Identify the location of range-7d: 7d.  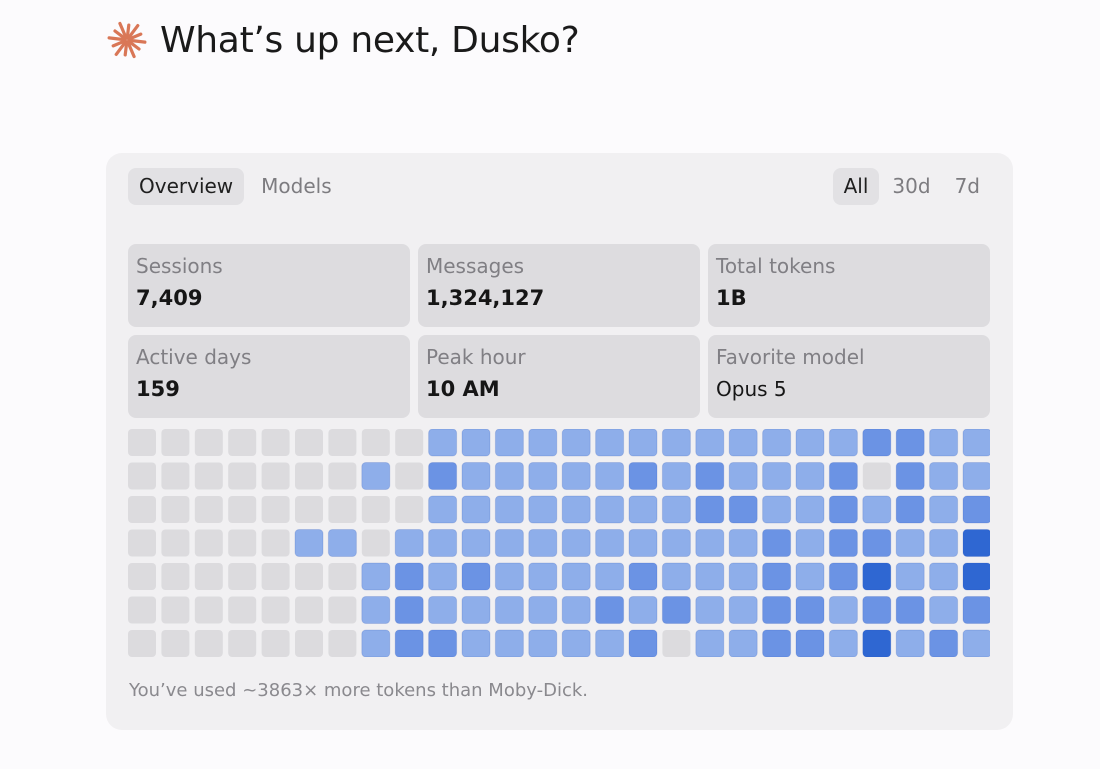
(967, 186).